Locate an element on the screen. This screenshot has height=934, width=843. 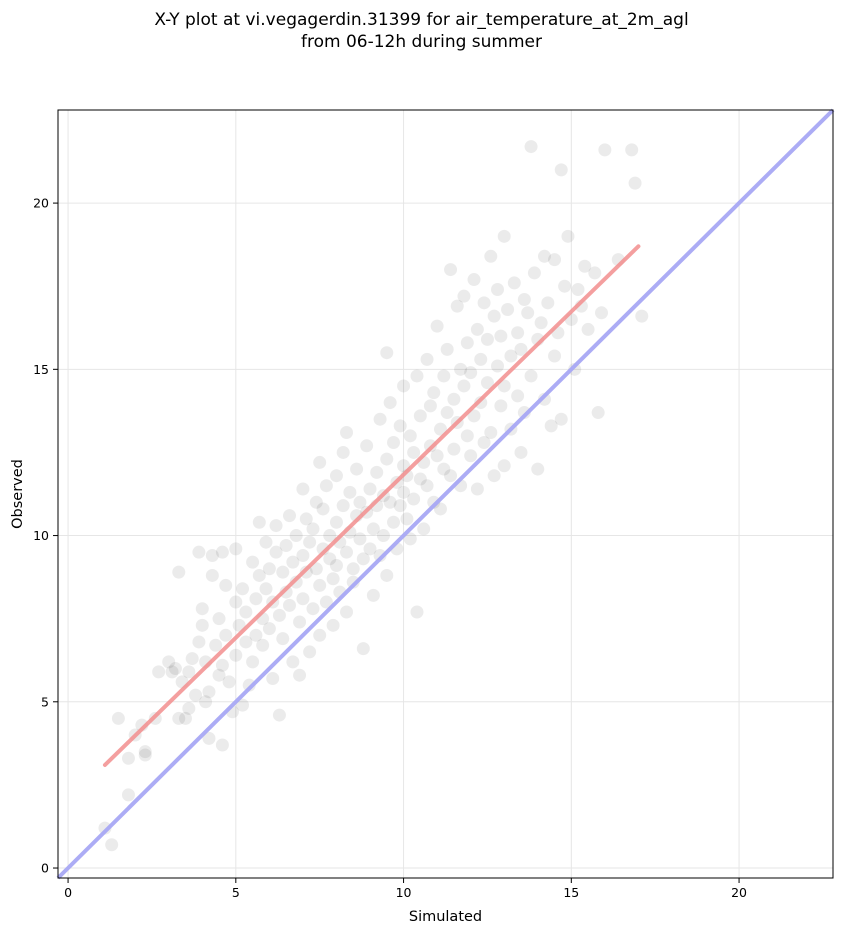
x-tick-label: 5 is located at coordinates (236, 892).